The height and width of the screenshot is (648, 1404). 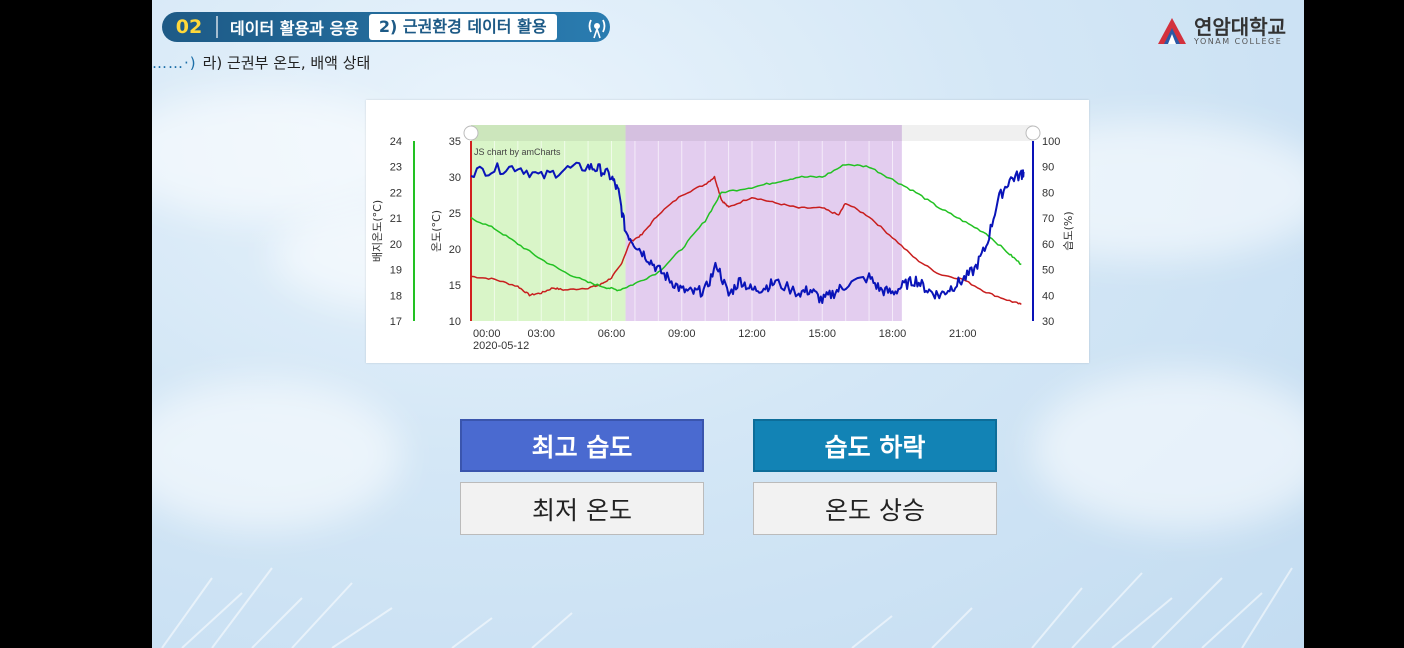 I want to click on section-header: 02 데이터 활용과 응용 2) 근권환경 데이터 활용, so click(x=386, y=27).